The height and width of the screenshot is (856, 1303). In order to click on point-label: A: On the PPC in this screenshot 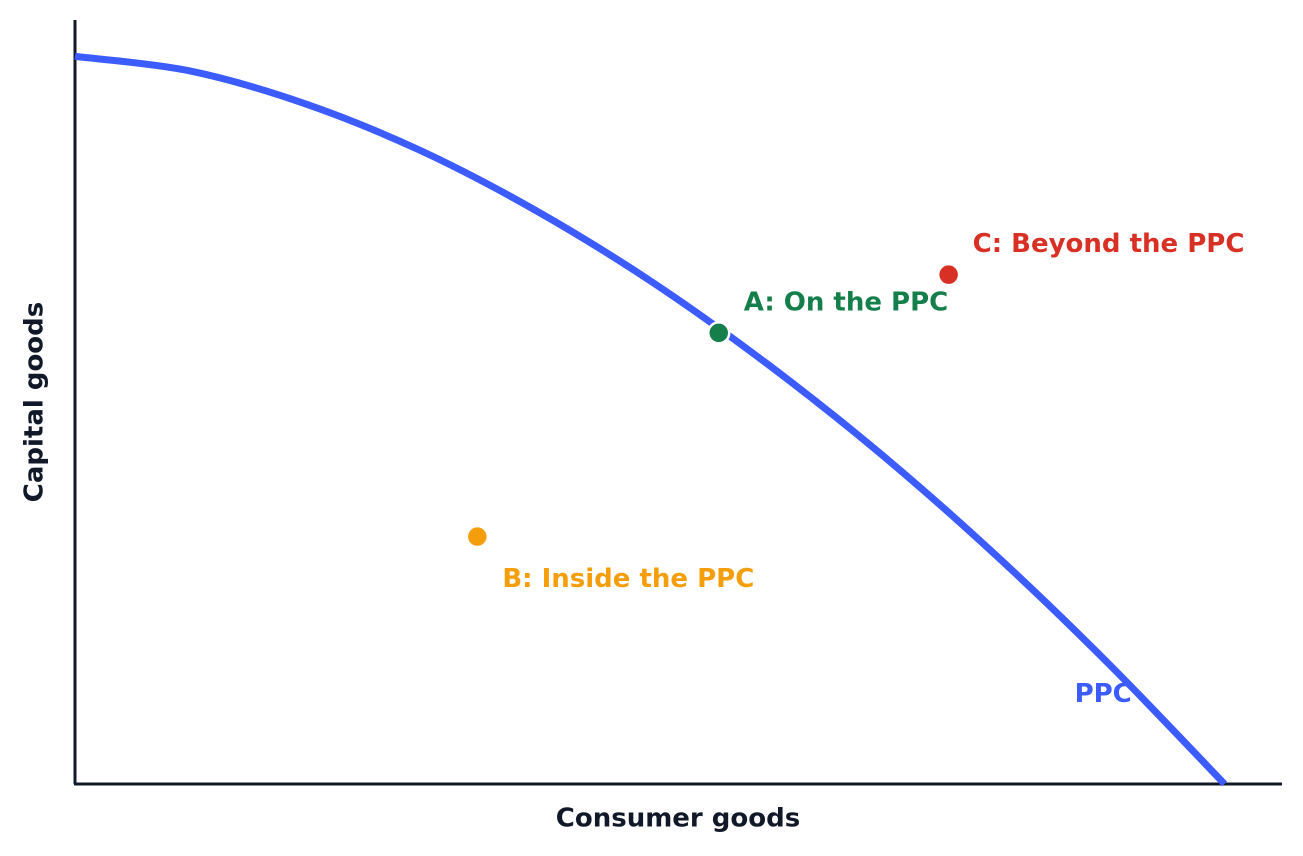, I will do `click(846, 302)`.